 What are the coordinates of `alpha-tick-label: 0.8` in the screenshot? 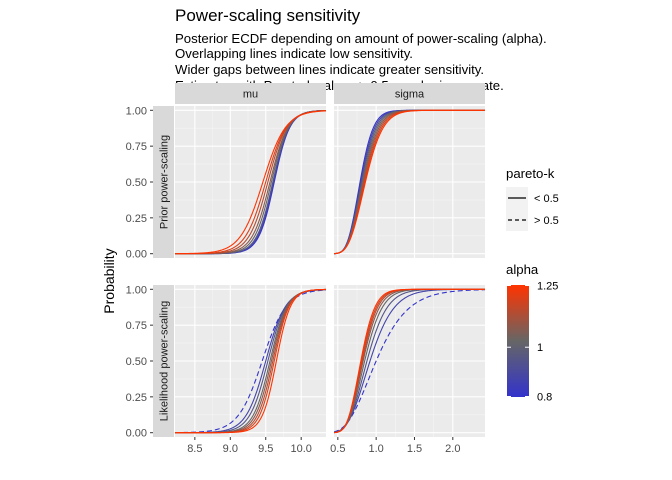 It's located at (544, 398).